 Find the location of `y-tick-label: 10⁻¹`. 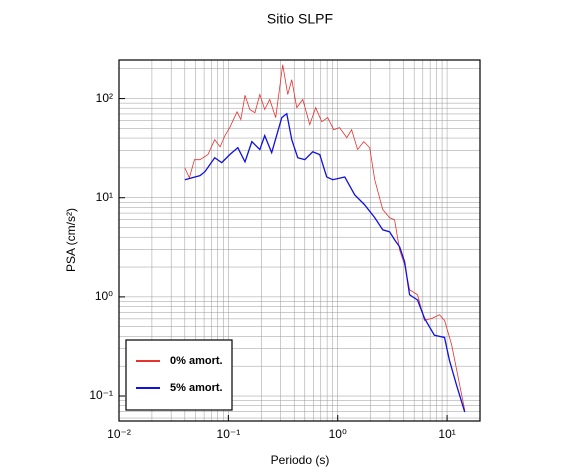

y-tick-label: 10⁻¹ is located at coordinates (101, 395).